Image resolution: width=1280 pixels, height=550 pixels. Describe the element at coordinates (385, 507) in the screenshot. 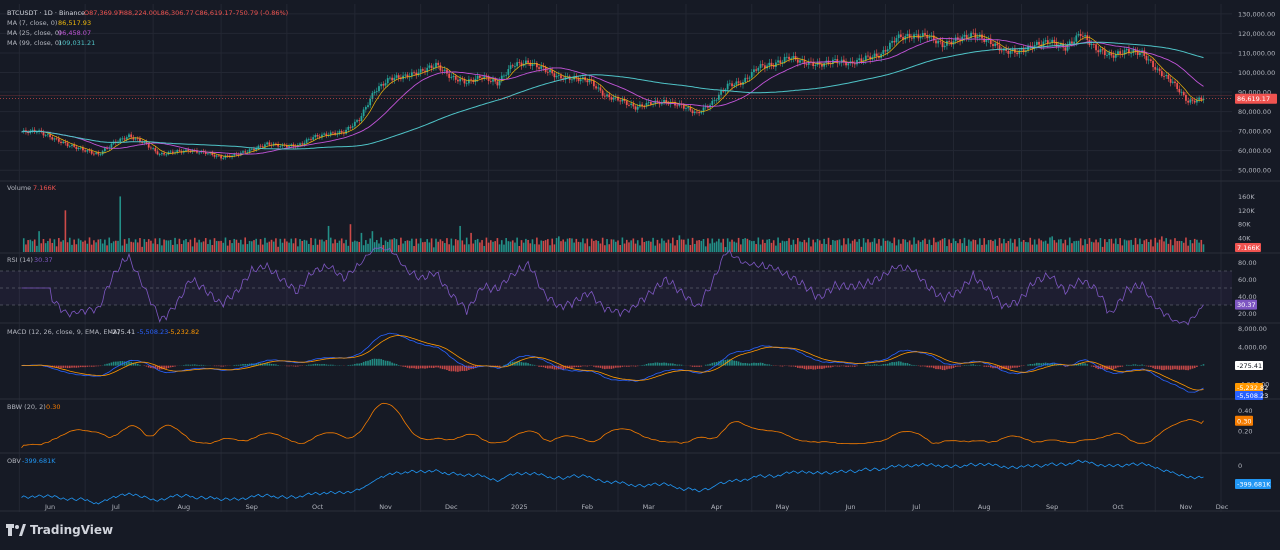

I see `time-tick-label: Nov` at that location.